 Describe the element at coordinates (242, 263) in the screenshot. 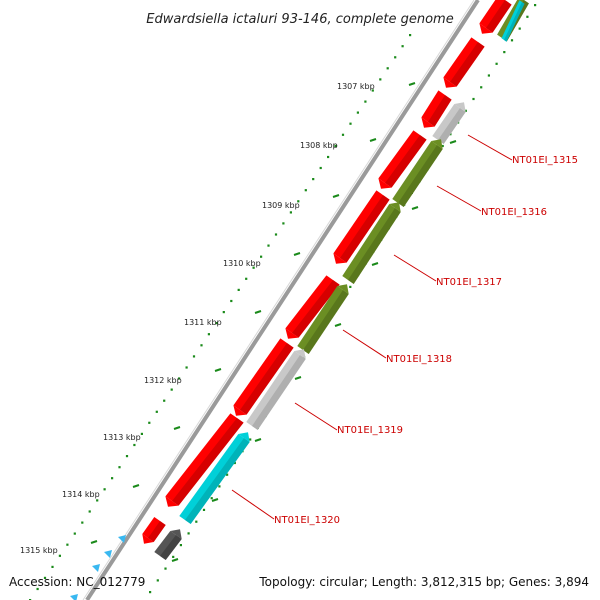

I see `tick-label-1310: 1310 kbp` at that location.